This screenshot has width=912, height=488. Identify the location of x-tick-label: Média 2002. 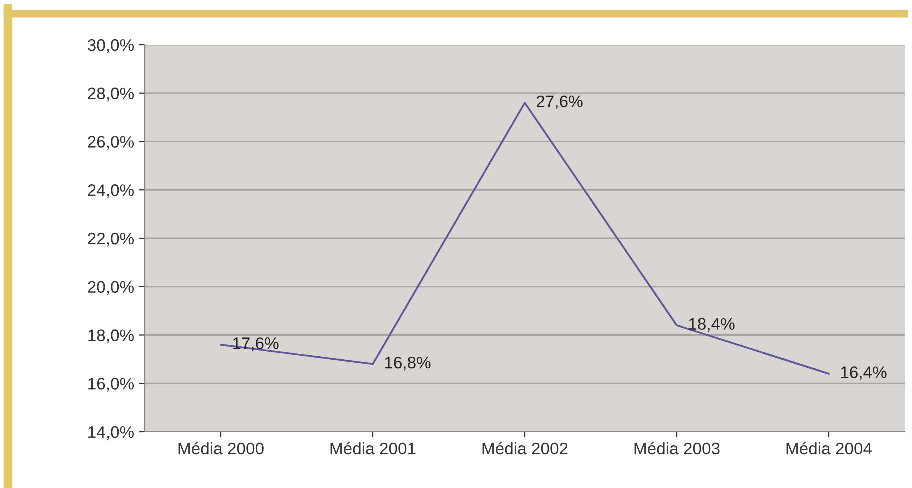
(525, 448).